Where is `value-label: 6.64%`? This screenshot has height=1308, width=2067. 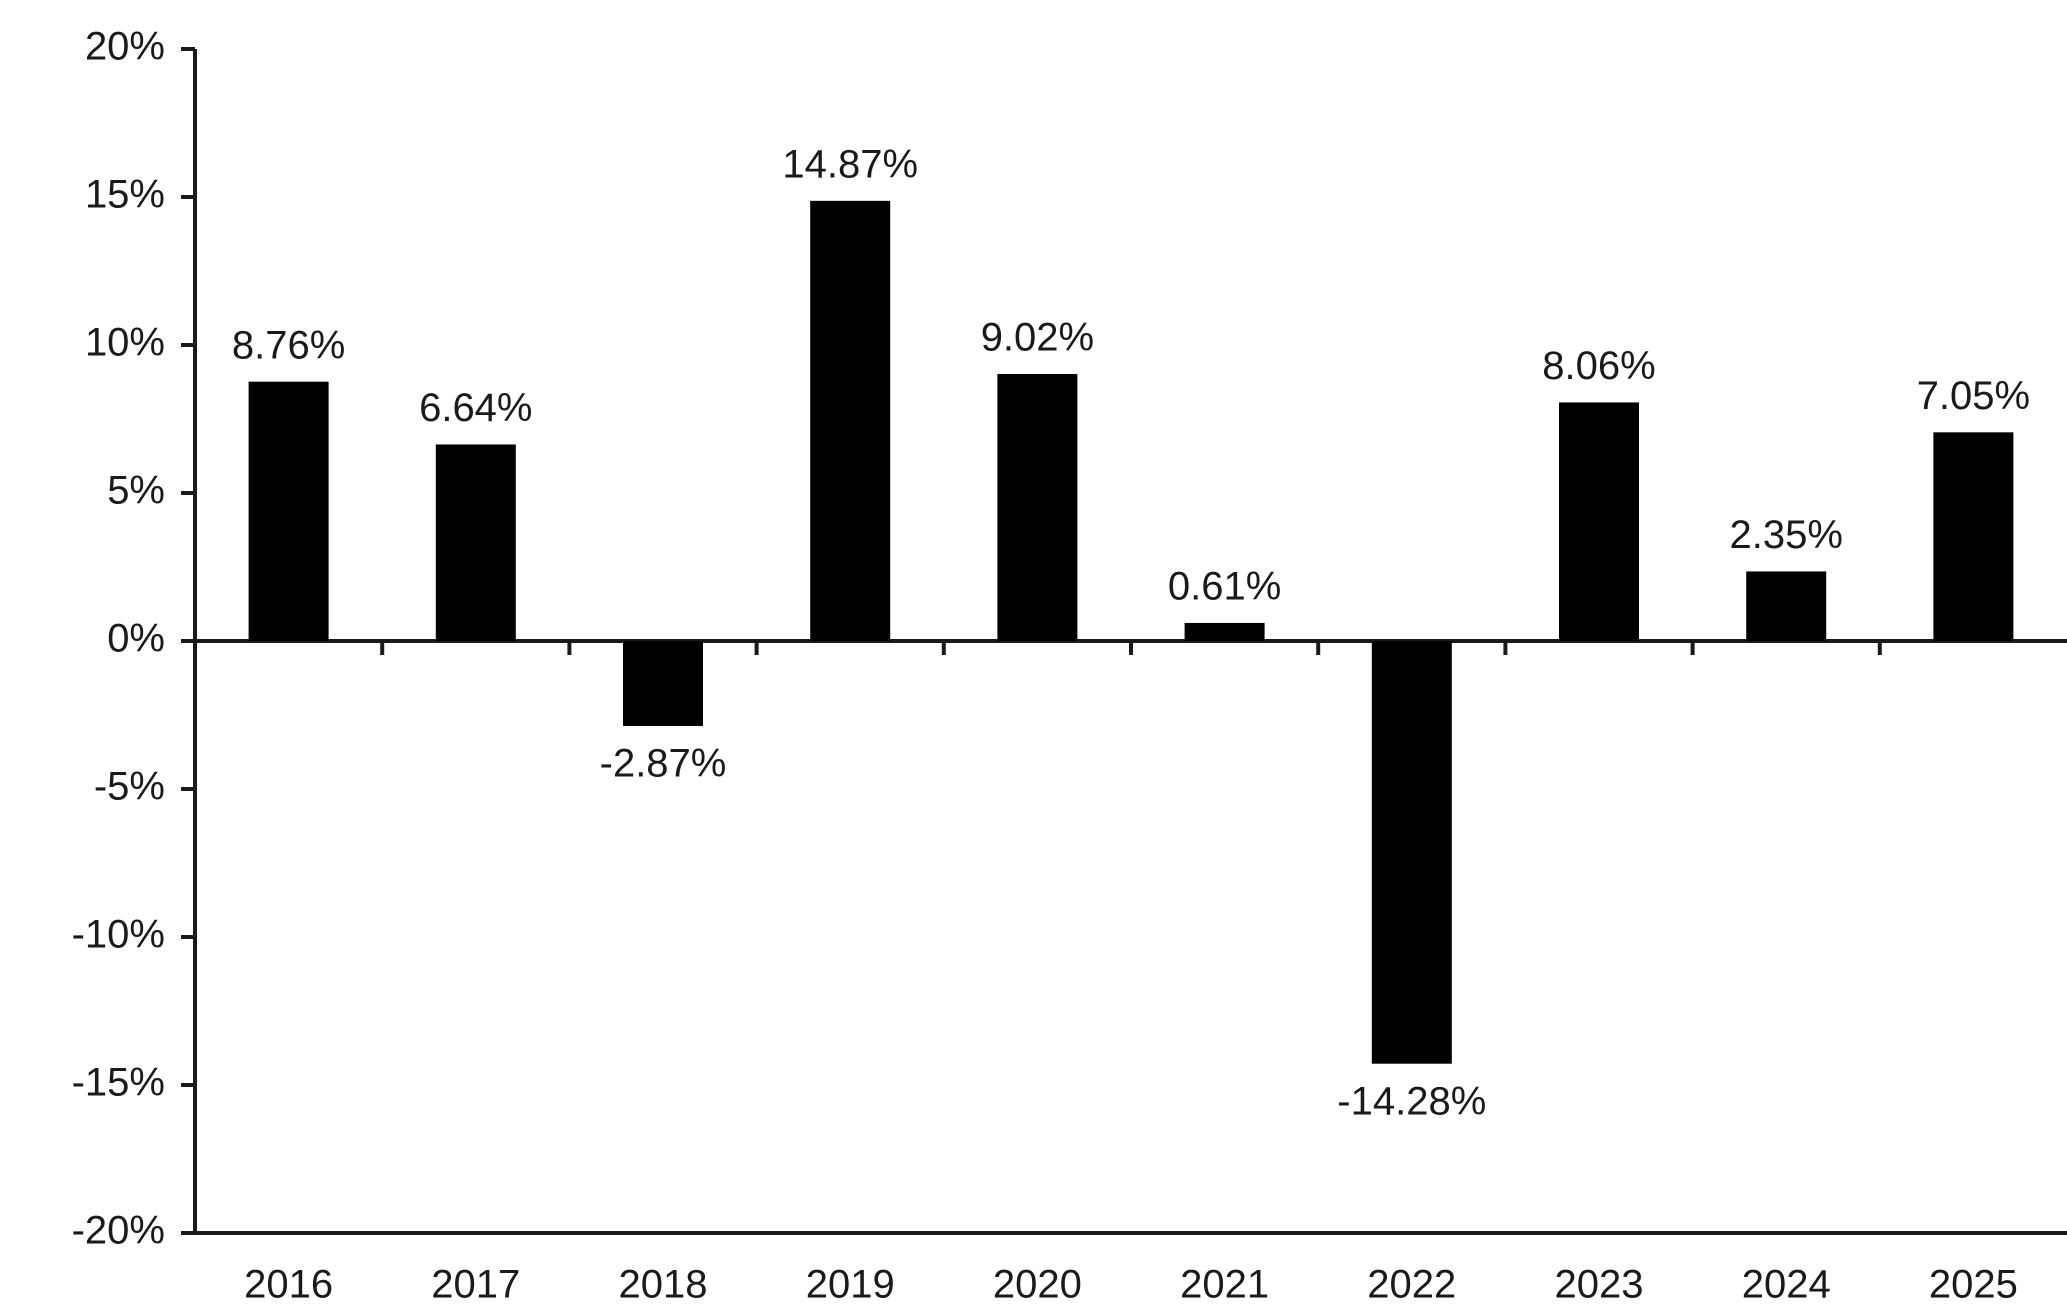
value-label: 6.64% is located at coordinates (475, 408).